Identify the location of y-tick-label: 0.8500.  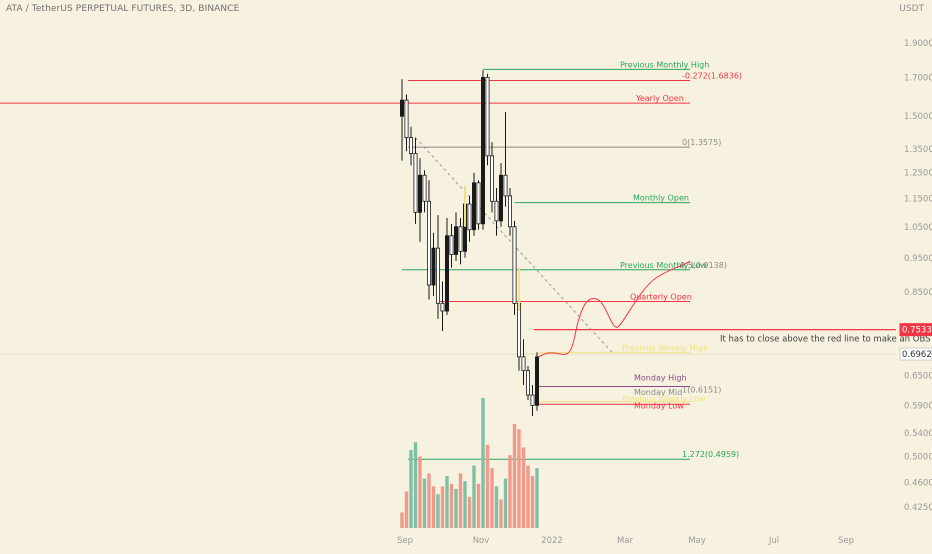
(918, 293).